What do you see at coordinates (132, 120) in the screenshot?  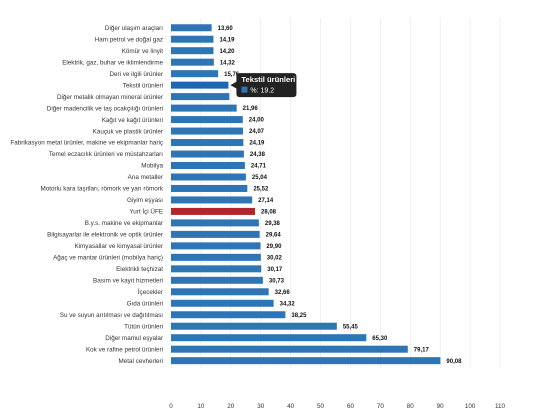 I see `category-label: Kağıt ve kağıt ürünleri` at bounding box center [132, 120].